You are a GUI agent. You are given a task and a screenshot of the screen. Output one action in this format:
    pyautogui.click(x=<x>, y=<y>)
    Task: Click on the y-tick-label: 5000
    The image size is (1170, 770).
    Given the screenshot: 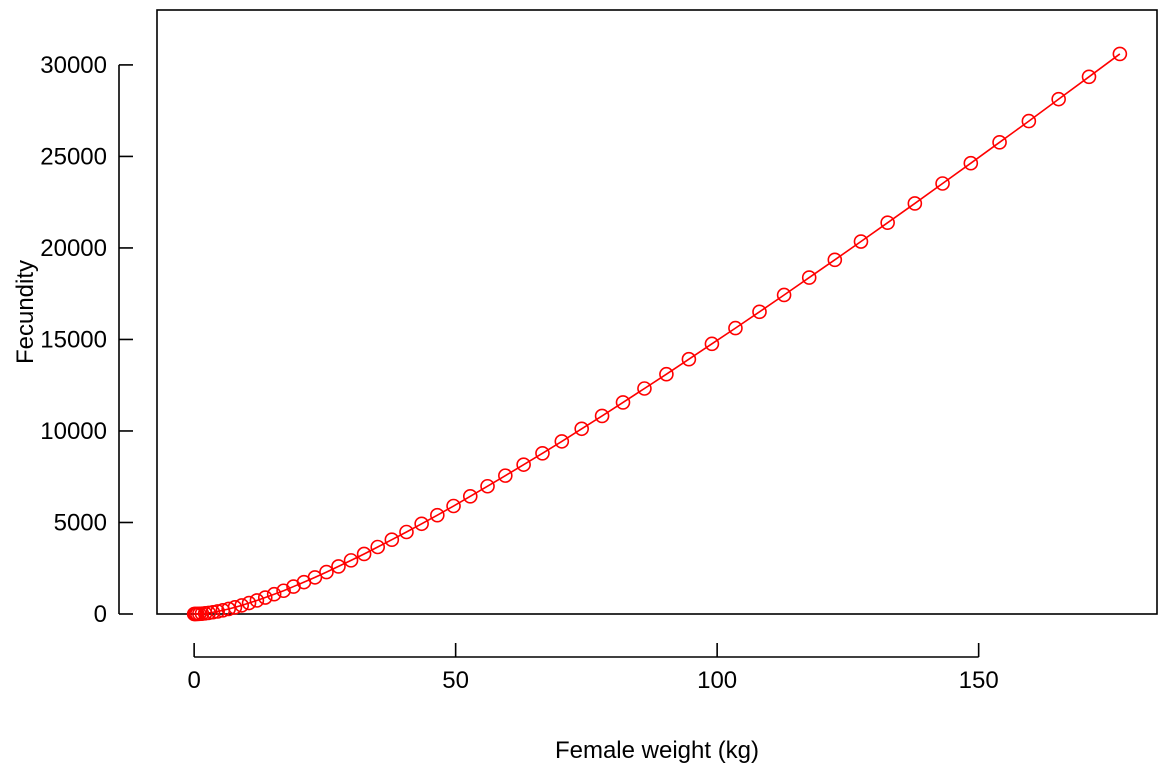 What is the action you would take?
    pyautogui.click(x=80, y=522)
    